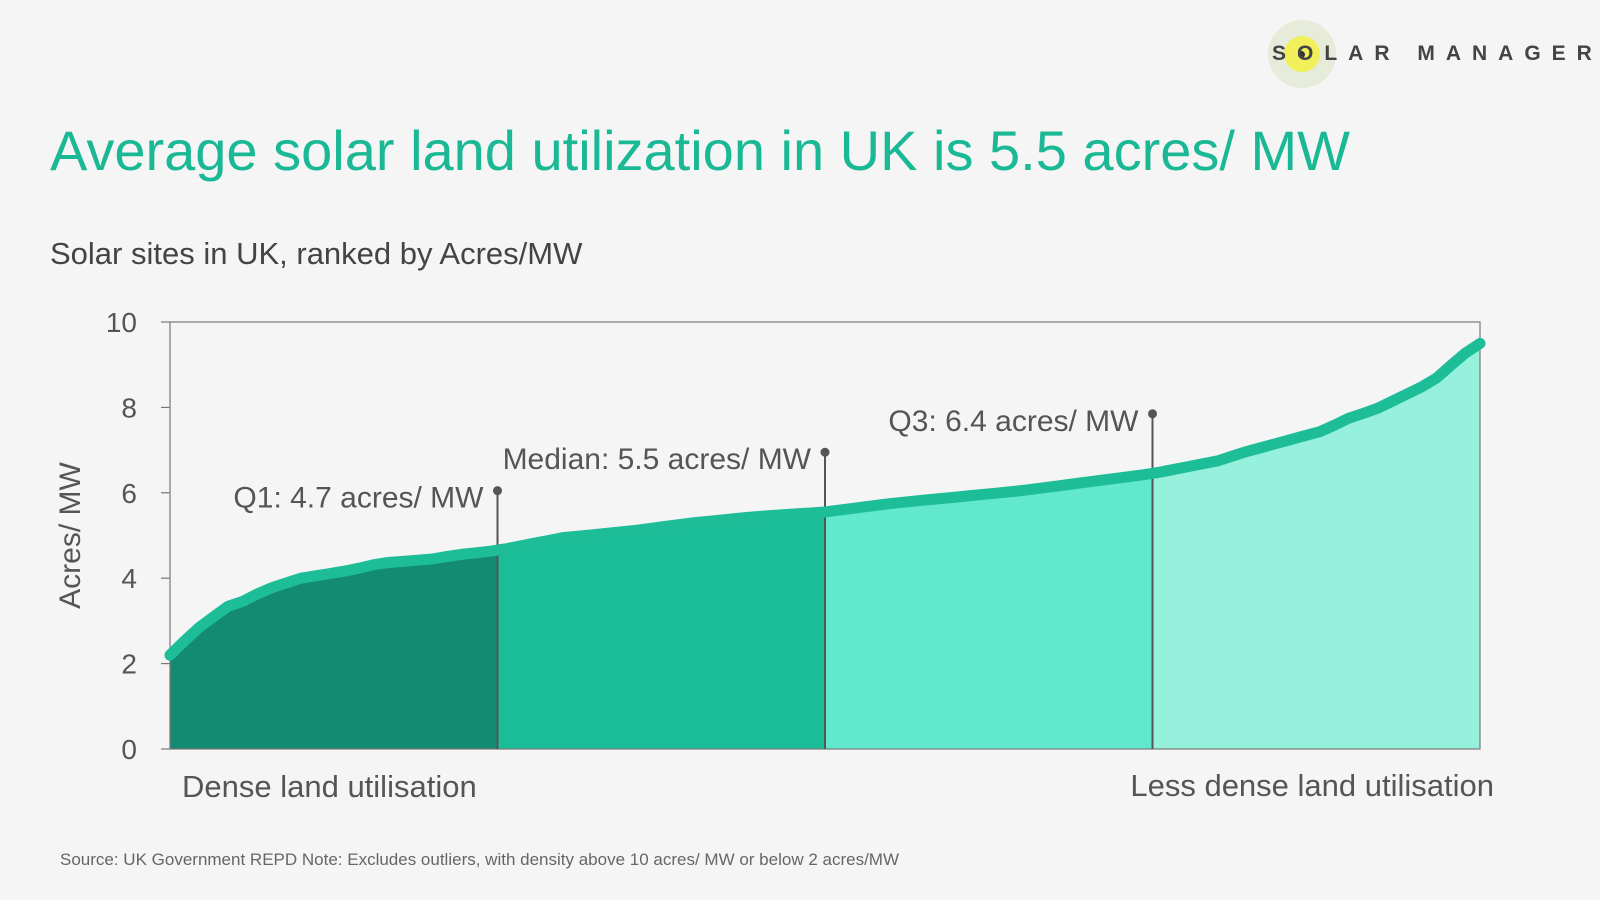 Image resolution: width=1600 pixels, height=900 pixels. What do you see at coordinates (129, 493) in the screenshot?
I see `y-tick-label: 6` at bounding box center [129, 493].